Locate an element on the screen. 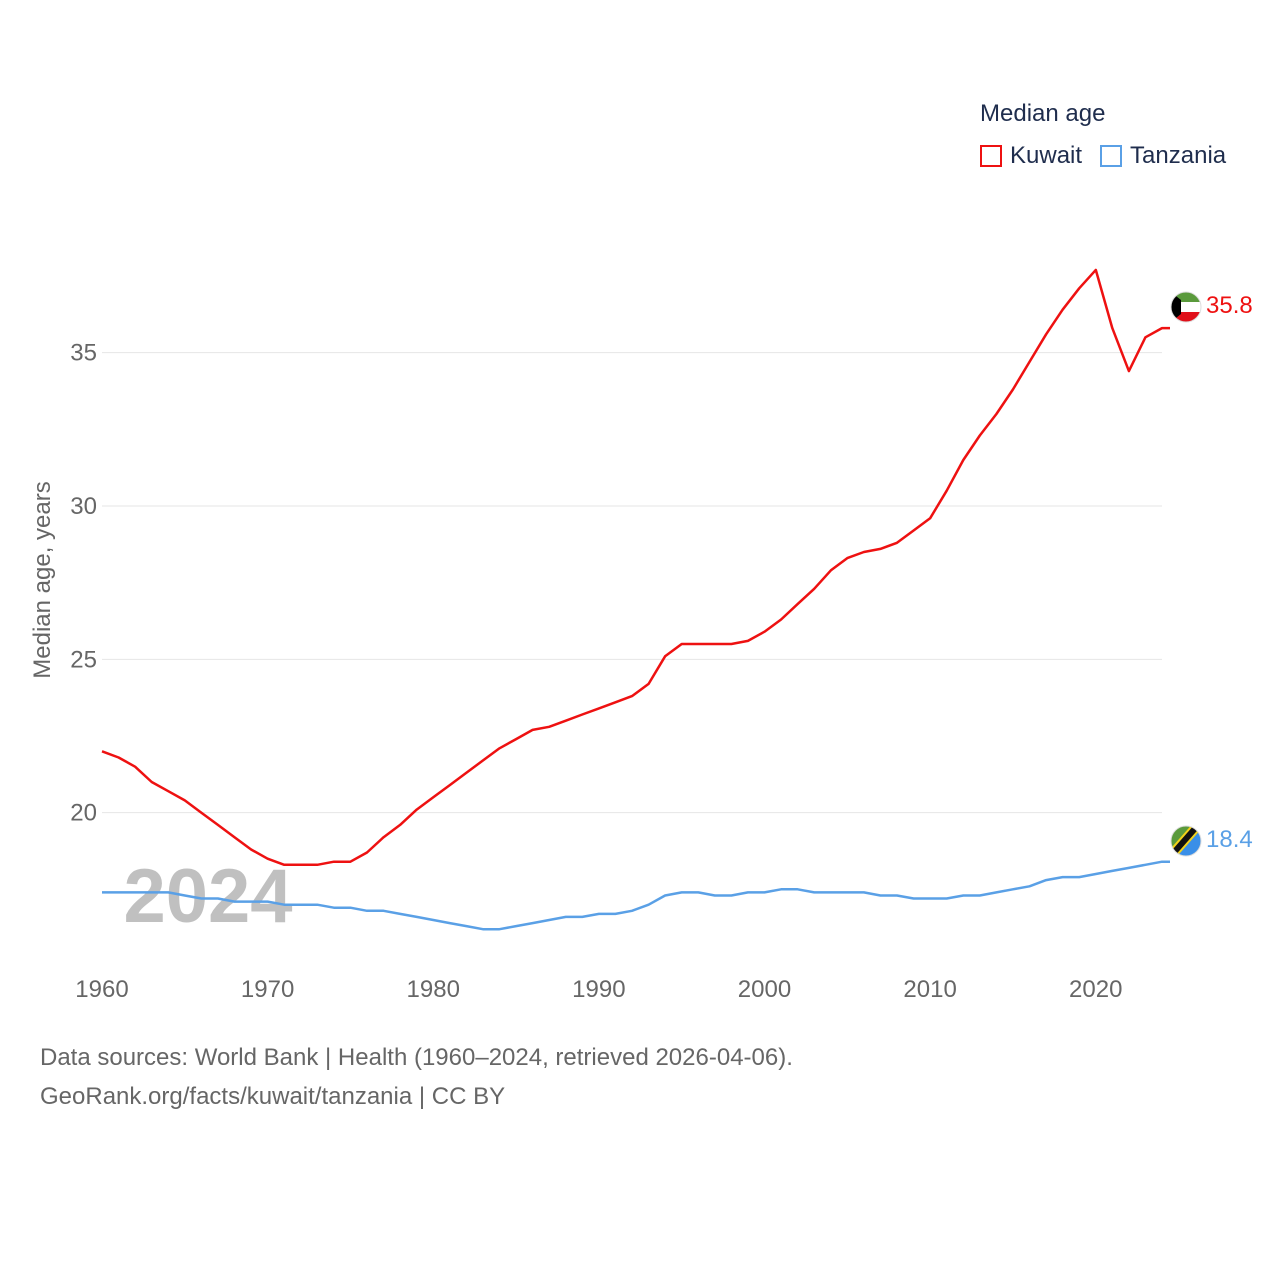 This screenshot has width=1280, height=1280. x-tick-label: 2000 is located at coordinates (764, 989).